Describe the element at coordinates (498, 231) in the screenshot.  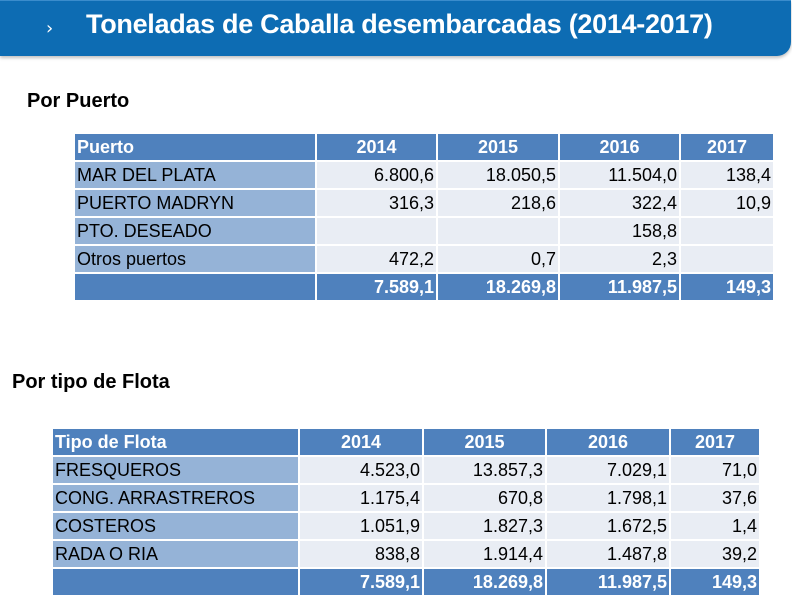
I see `cell-2015` at that location.